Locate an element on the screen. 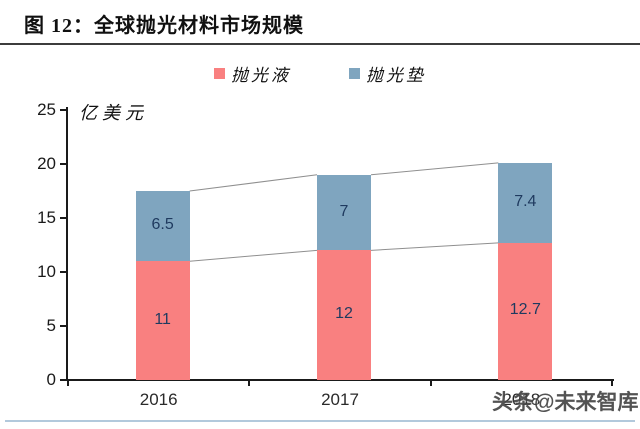 The image size is (640, 429). bar-segment-2016-s1 is located at coordinates (162, 226).